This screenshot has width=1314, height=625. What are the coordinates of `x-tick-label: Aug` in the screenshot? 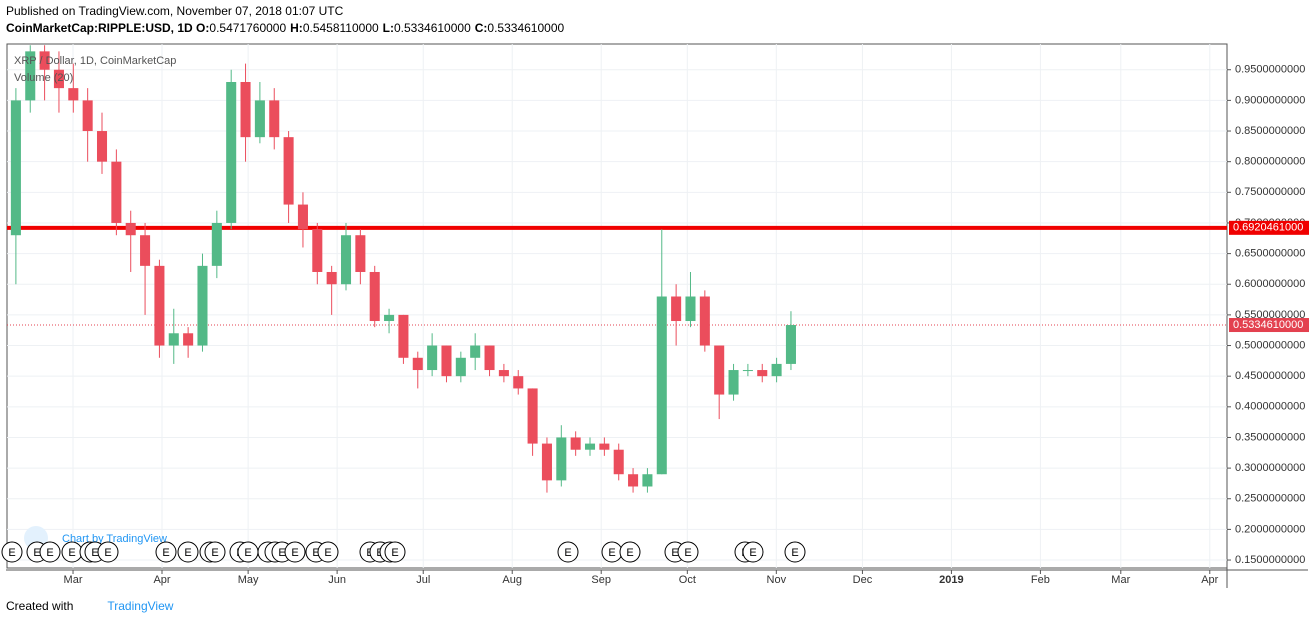 It's located at (512, 580).